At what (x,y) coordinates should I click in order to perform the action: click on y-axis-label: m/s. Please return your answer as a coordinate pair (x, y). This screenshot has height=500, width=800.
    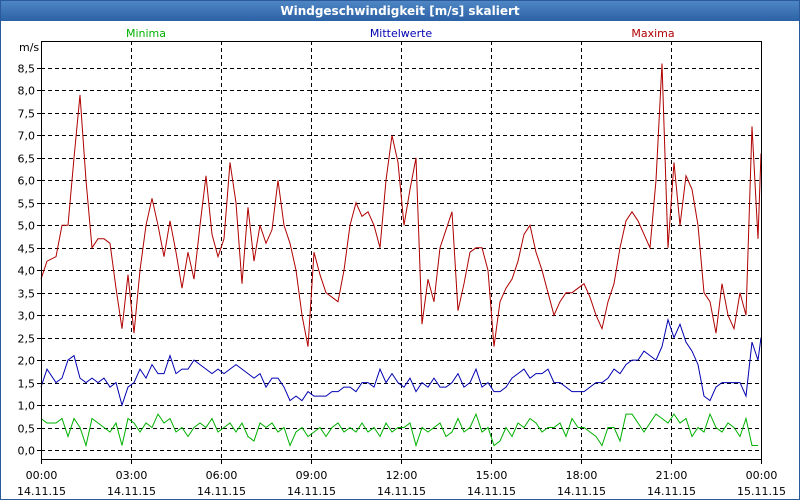
    Looking at the image, I should click on (29, 47).